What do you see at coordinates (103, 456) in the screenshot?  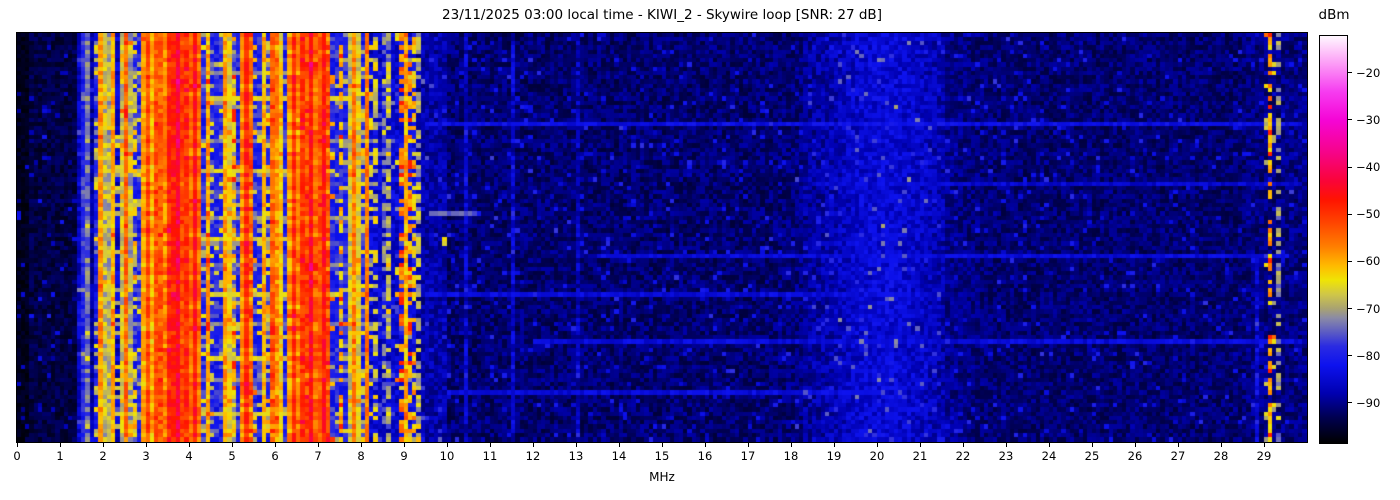 I see `x-tick-label: 2` at bounding box center [103, 456].